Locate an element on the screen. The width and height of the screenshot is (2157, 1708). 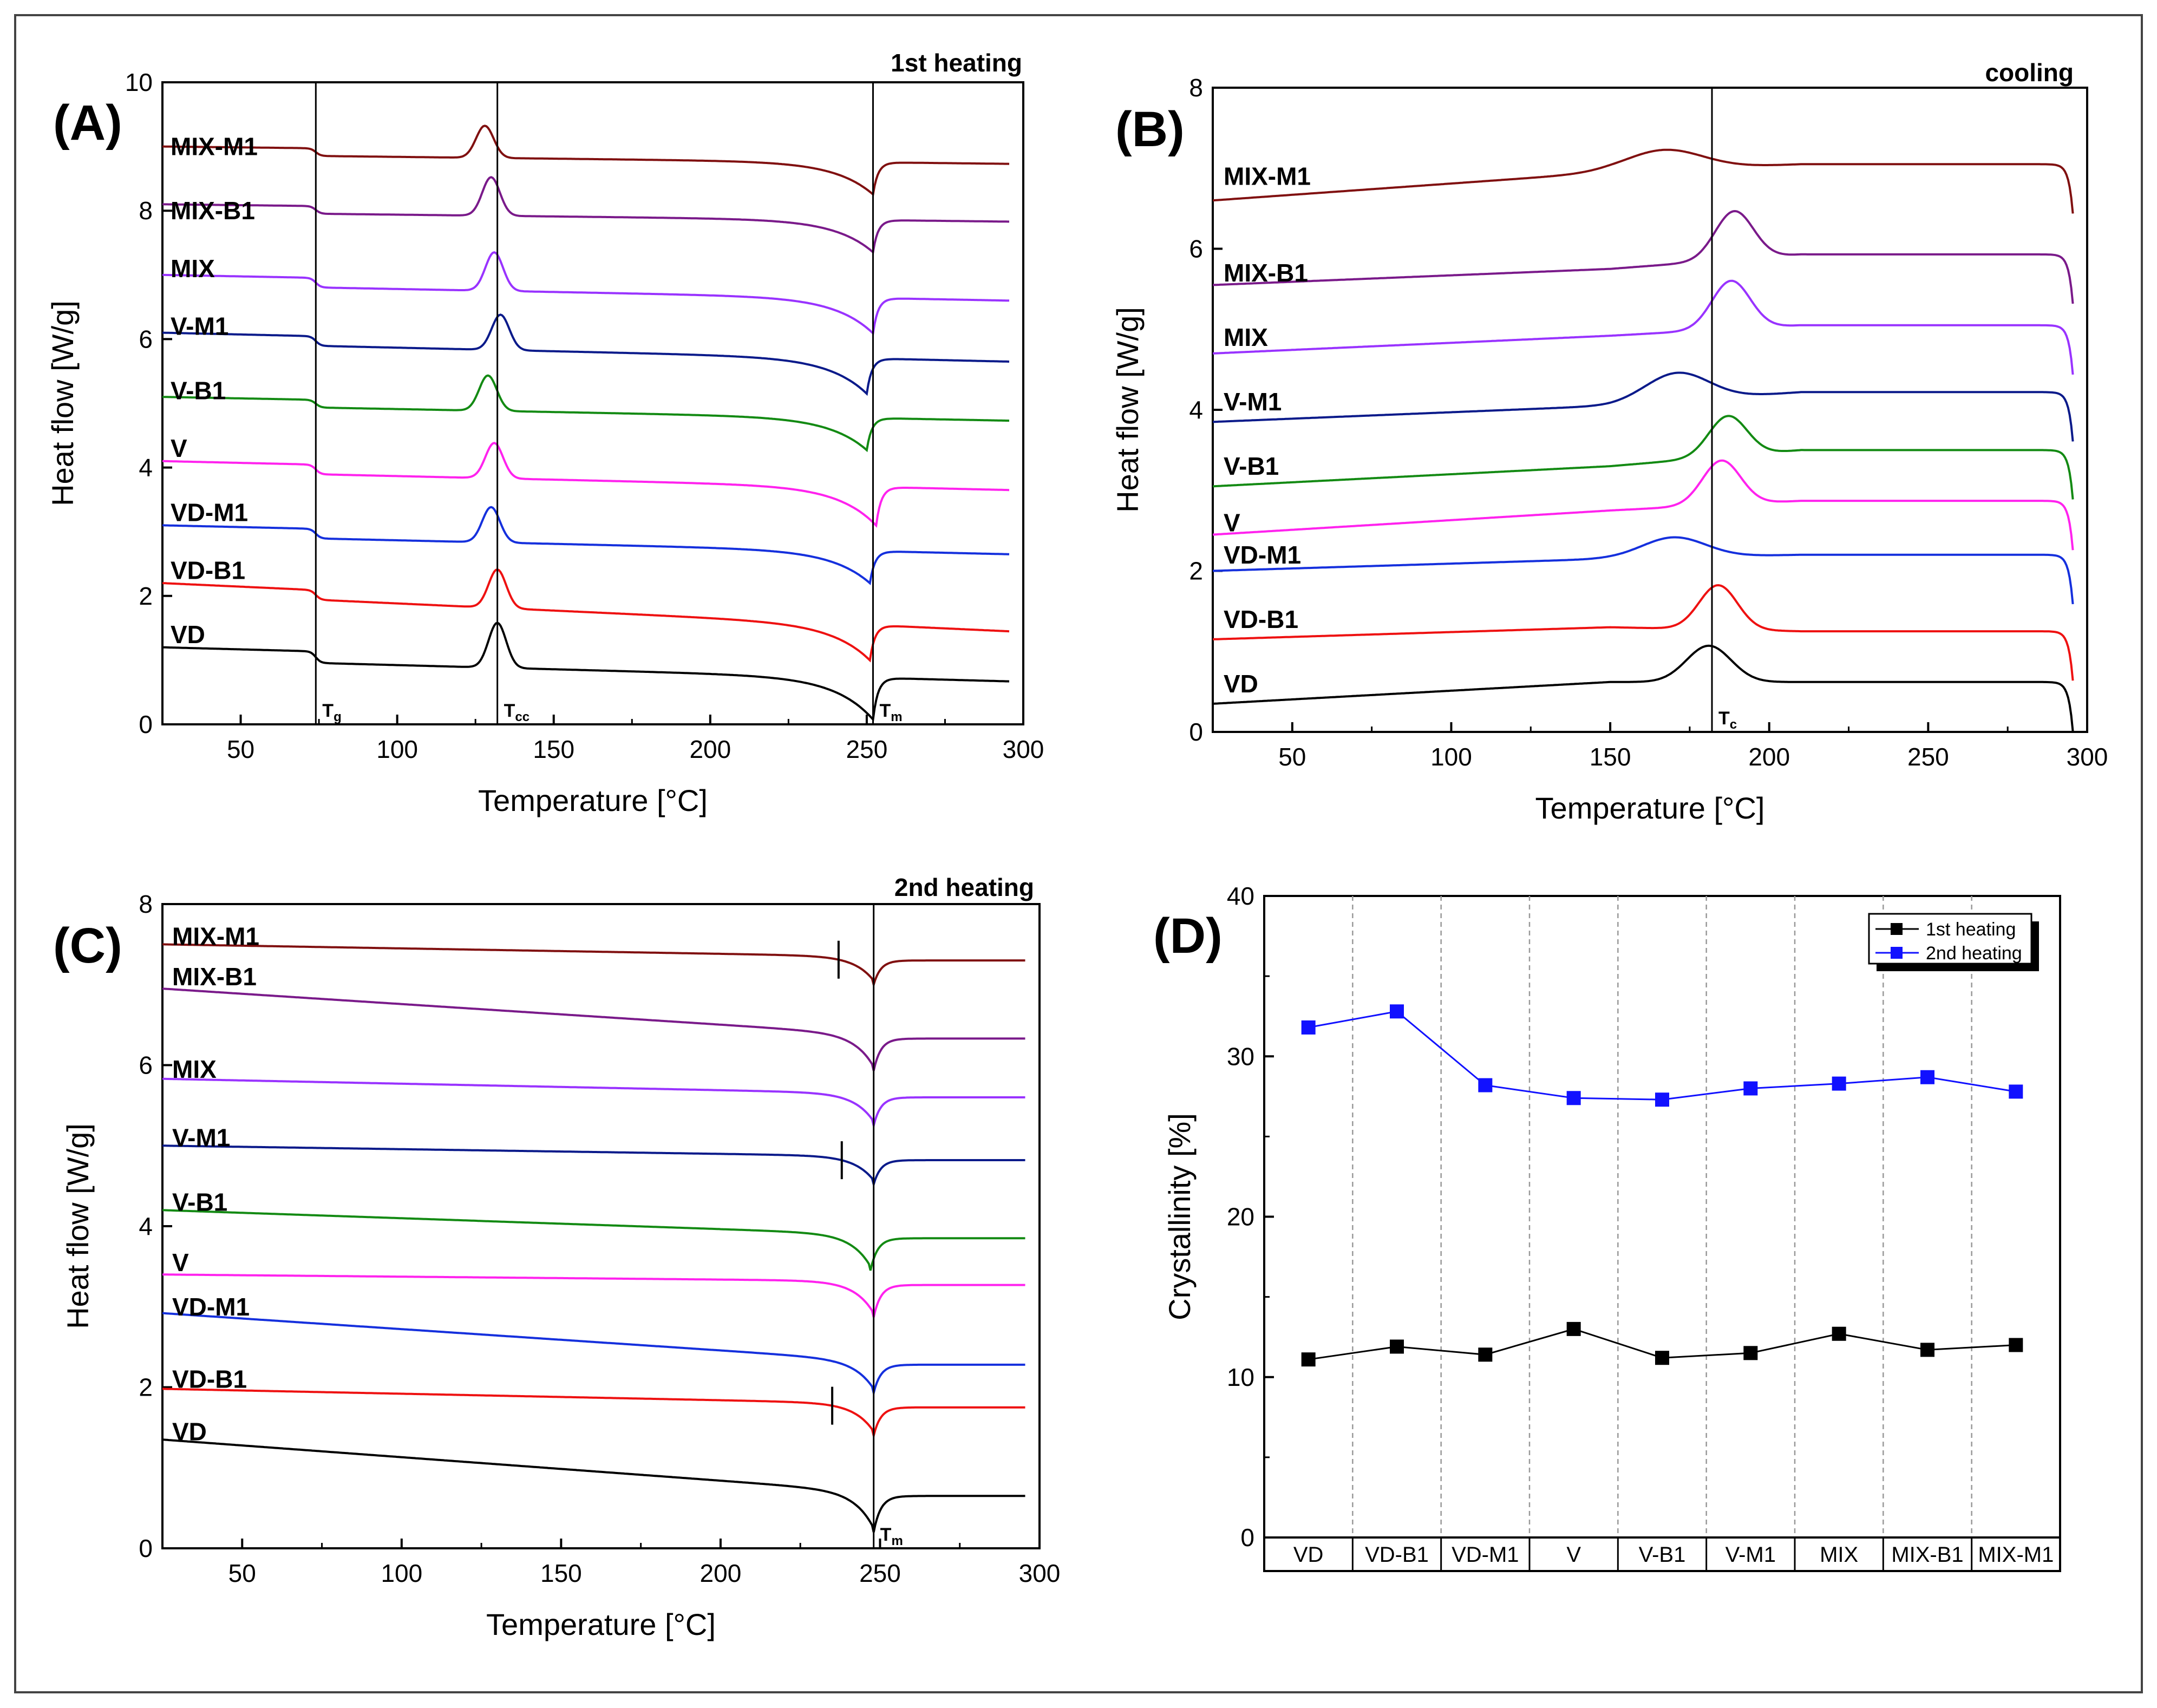
d-y-tick-label: 30 is located at coordinates (1240, 1056).